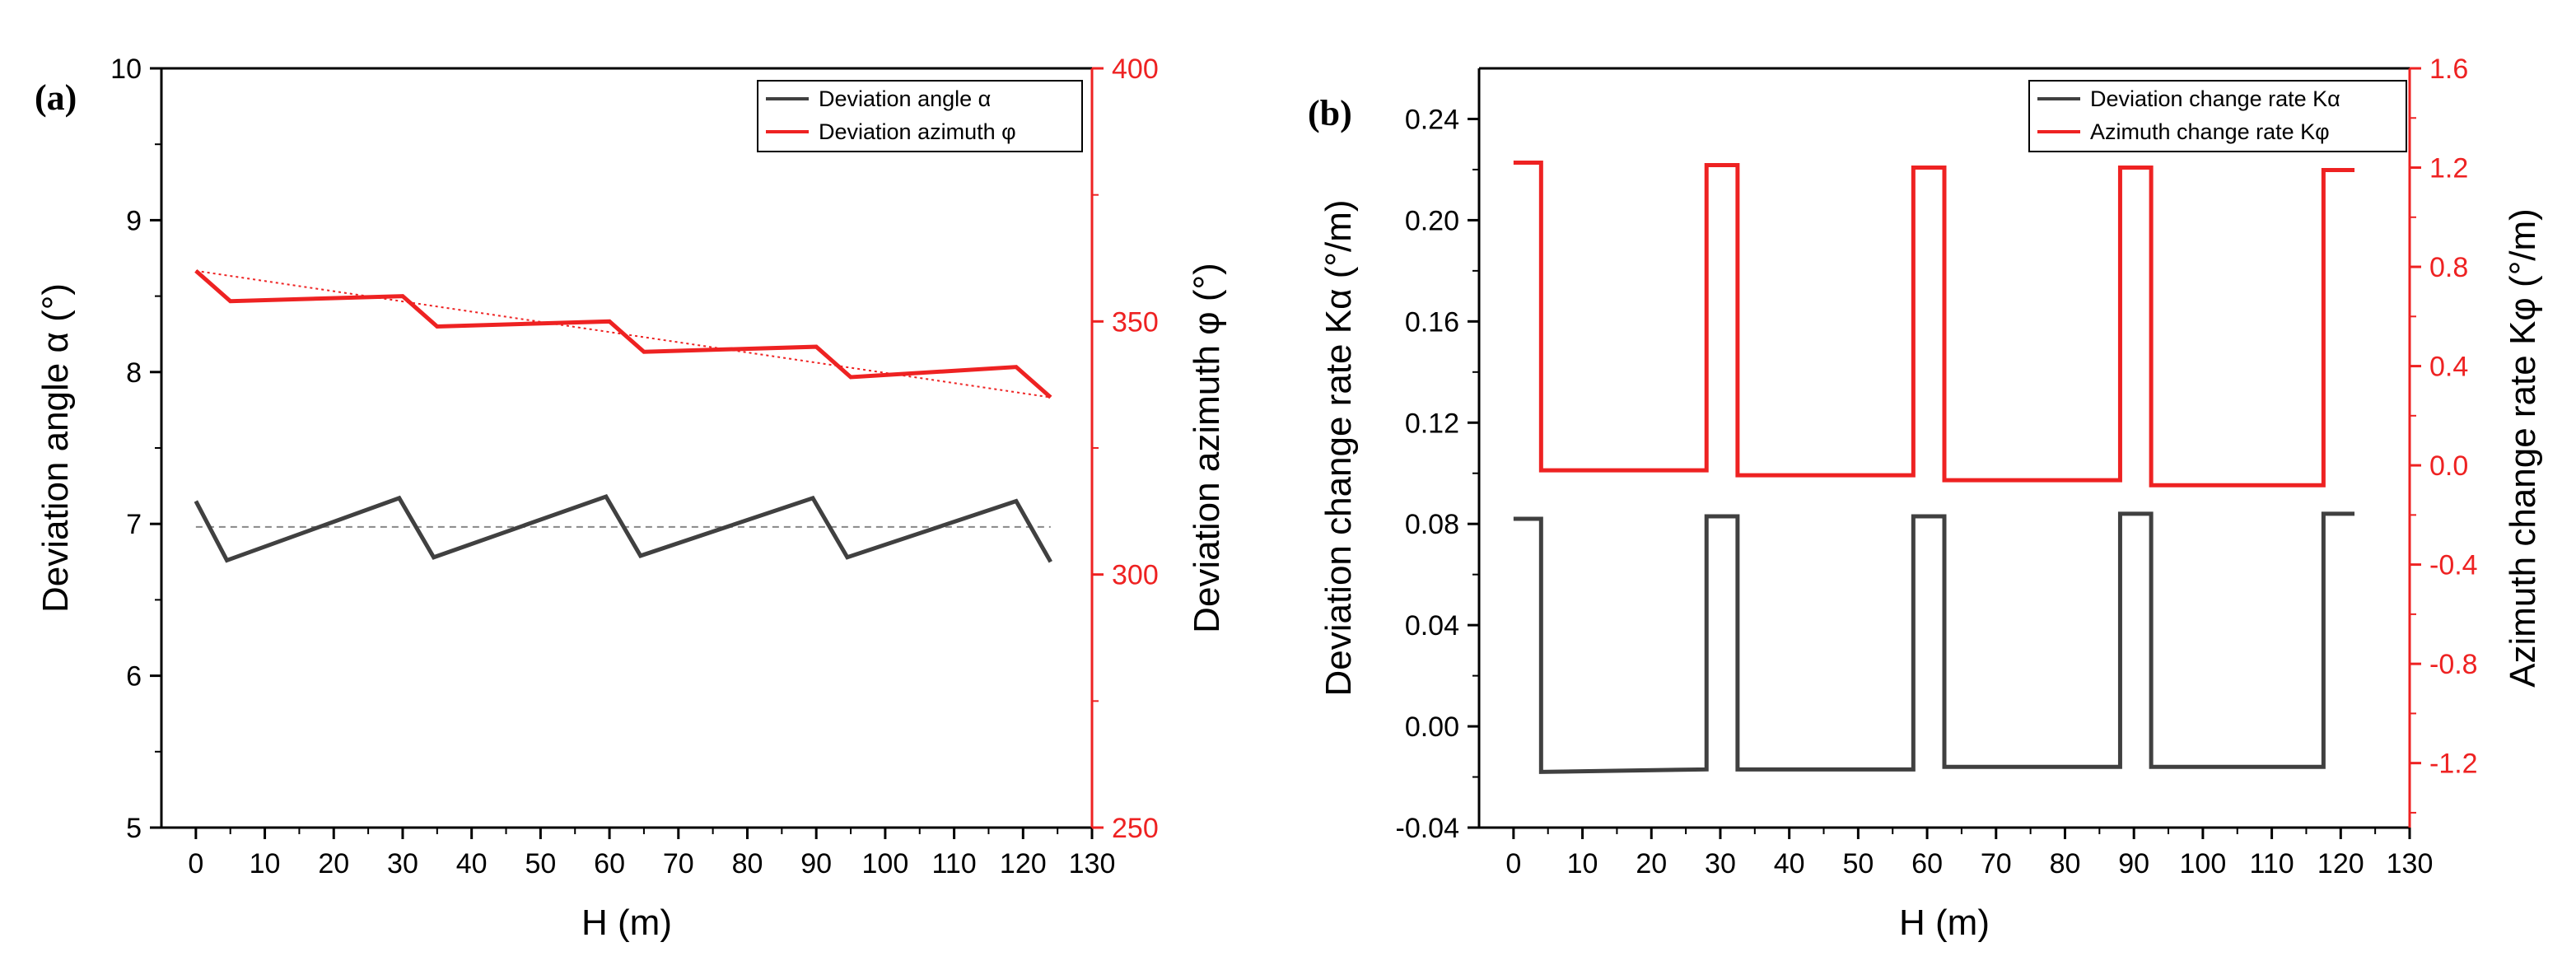  What do you see at coordinates (1135, 576) in the screenshot?
I see `y2-tick-label: 300` at bounding box center [1135, 576].